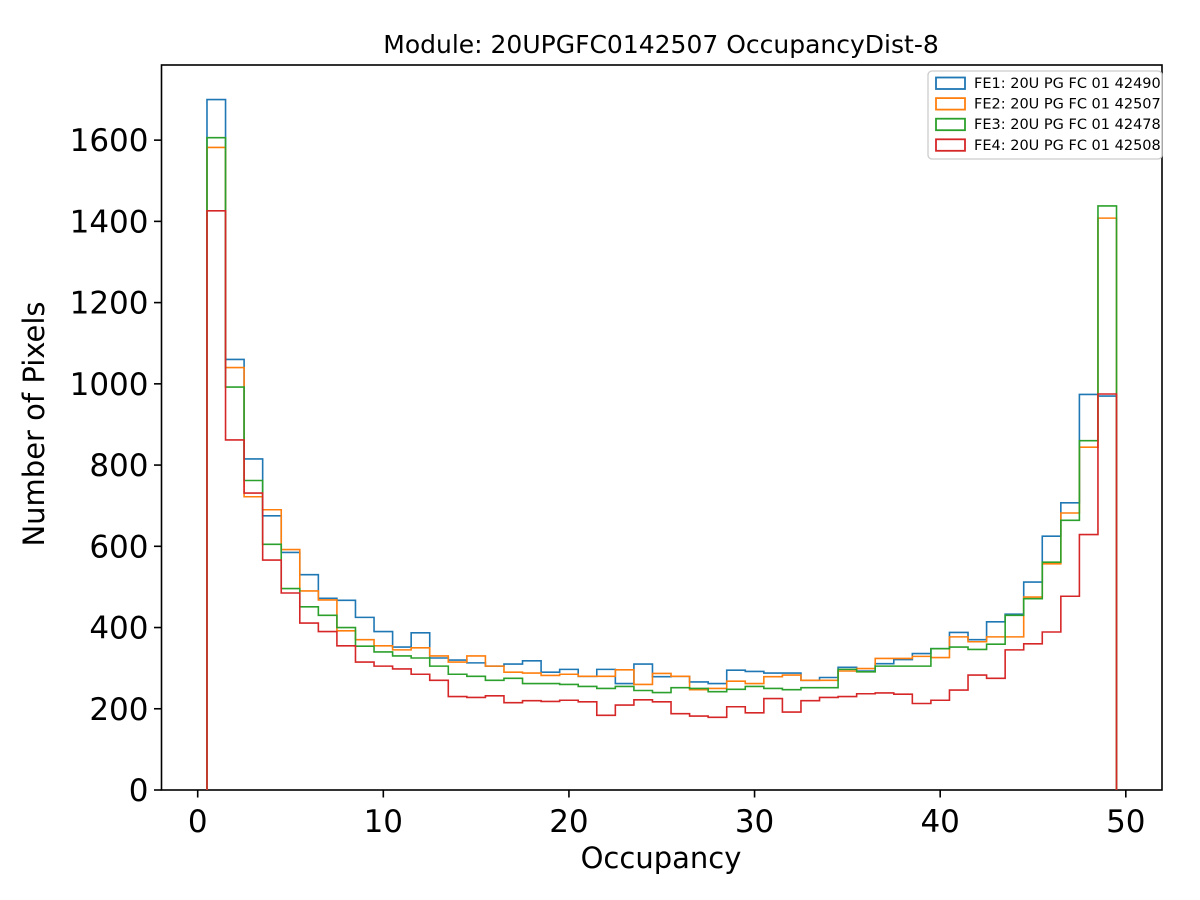 The image size is (1200, 900). Describe the element at coordinates (568, 822) in the screenshot. I see `x-tick-label: 20` at that location.